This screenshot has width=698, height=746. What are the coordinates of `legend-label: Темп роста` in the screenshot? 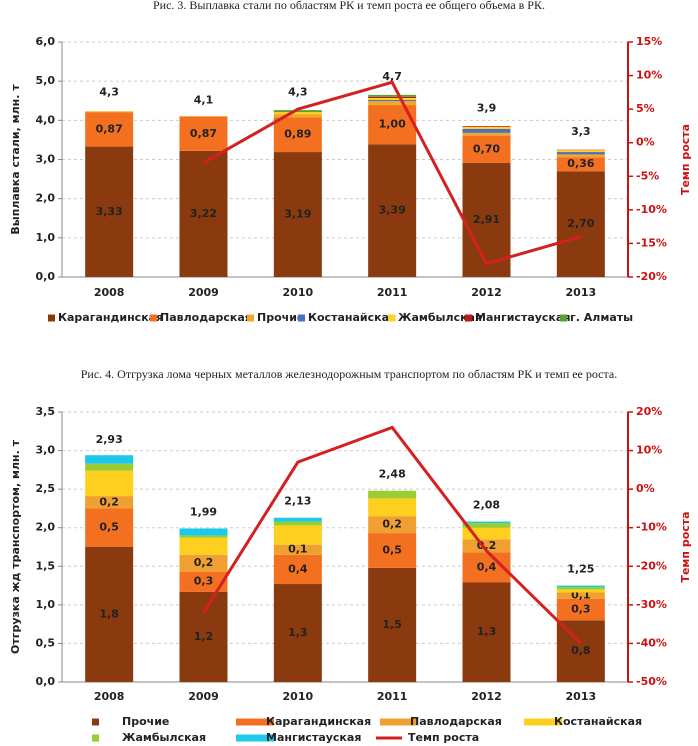 It's located at (443, 737).